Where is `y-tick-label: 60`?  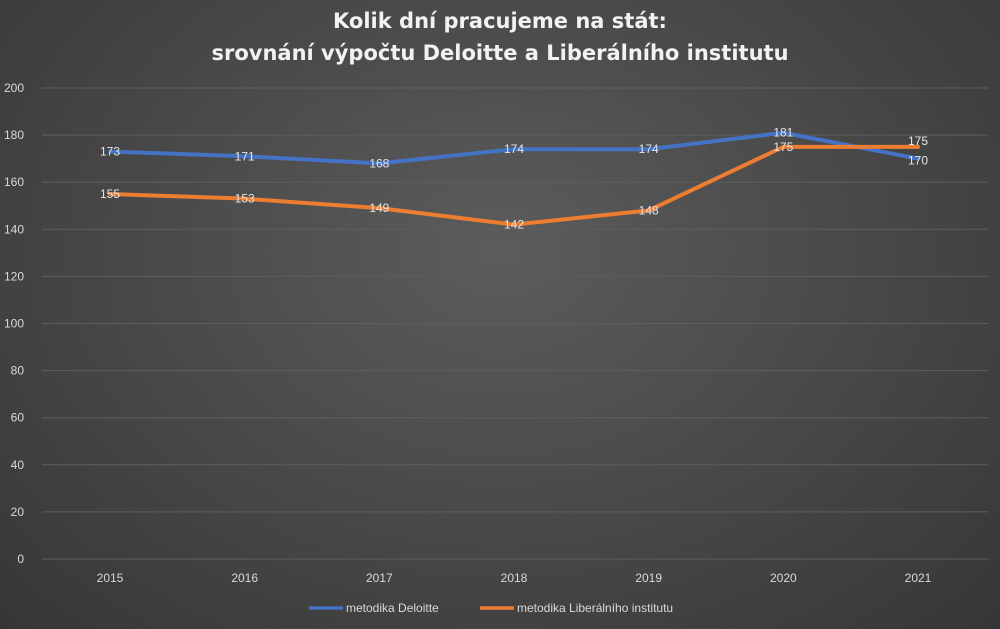
y-tick-label: 60 is located at coordinates (18, 418).